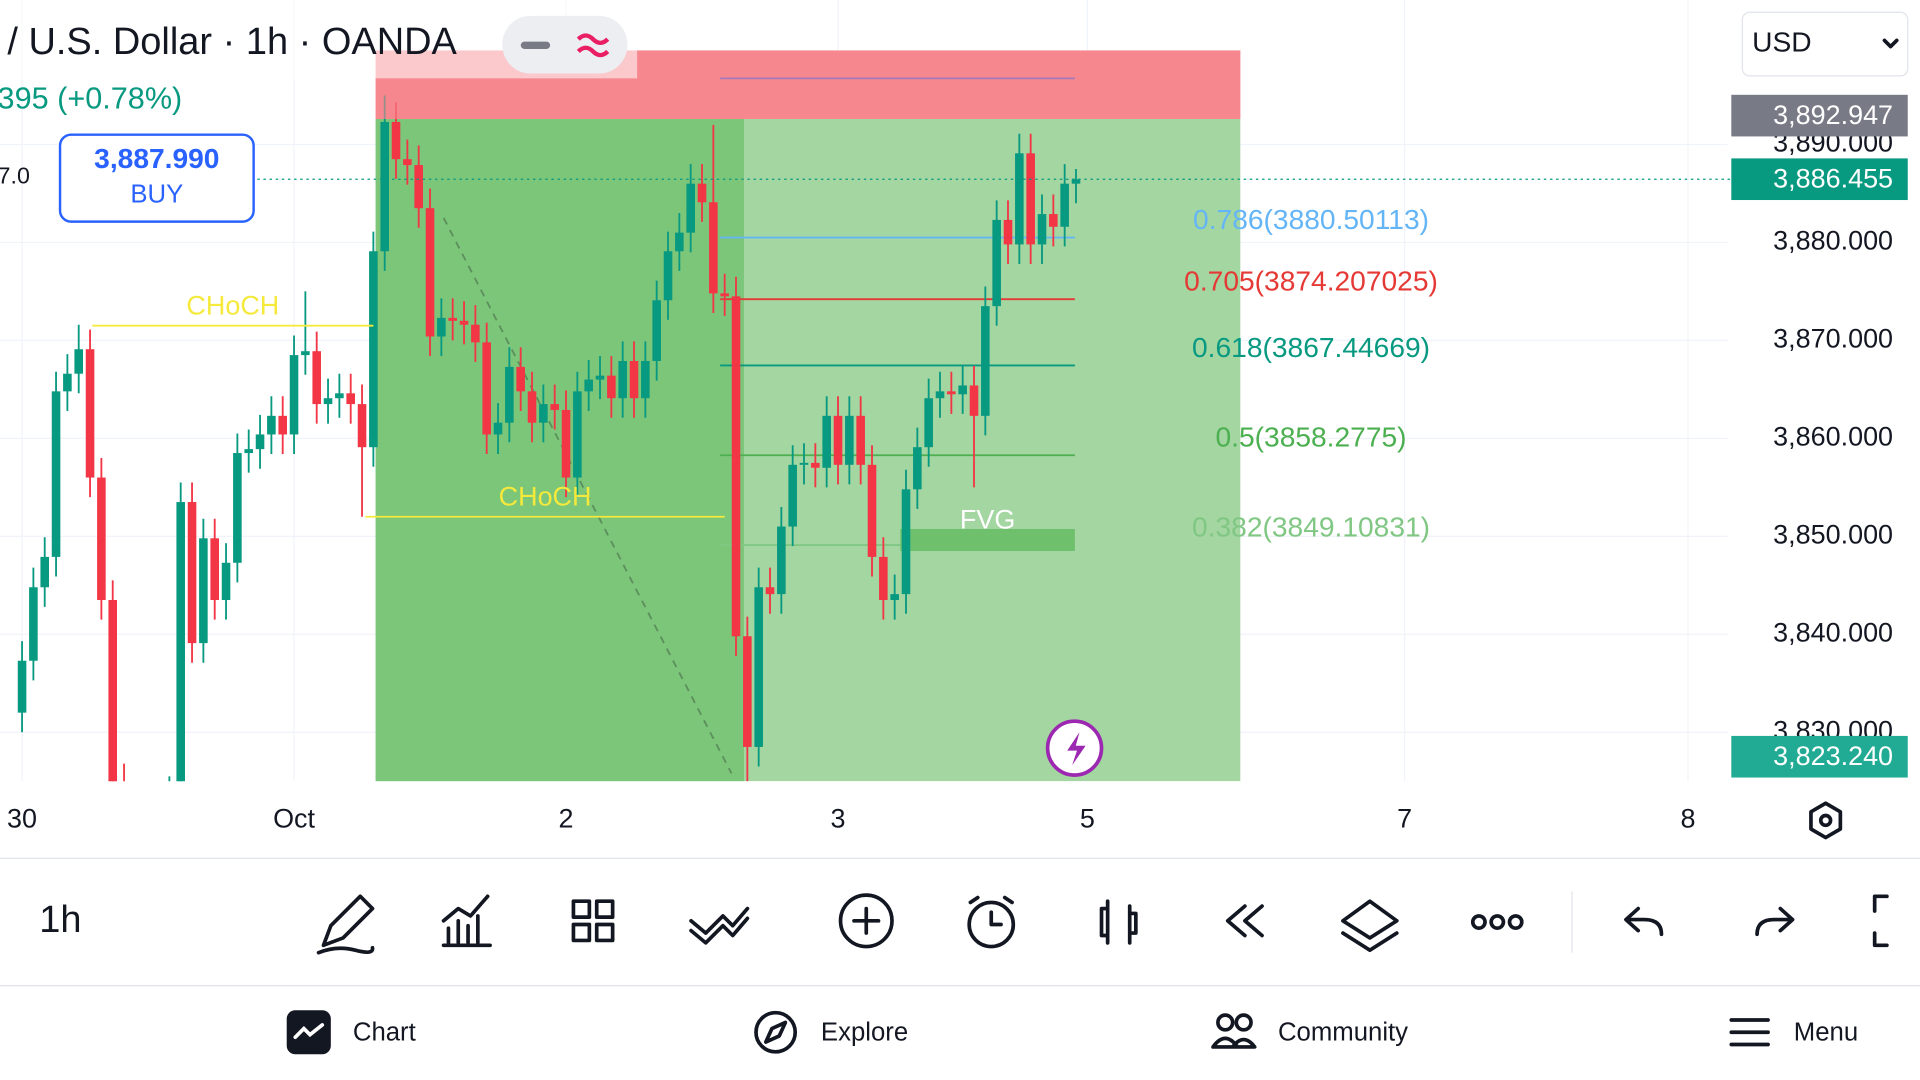 This screenshot has height=1080, width=1920. I want to click on fullscreen-icon, so click(1880, 921).